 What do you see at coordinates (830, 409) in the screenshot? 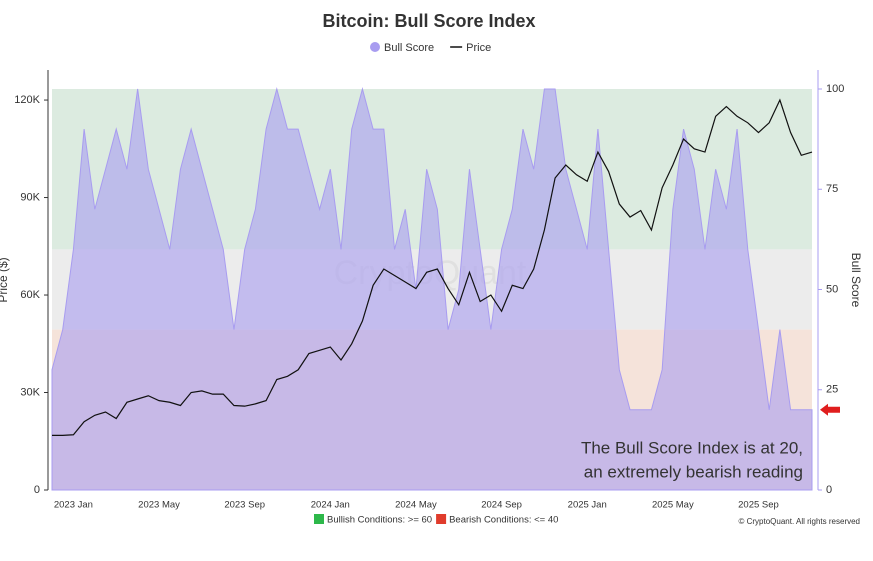
I see `current-value-arrow` at bounding box center [830, 409].